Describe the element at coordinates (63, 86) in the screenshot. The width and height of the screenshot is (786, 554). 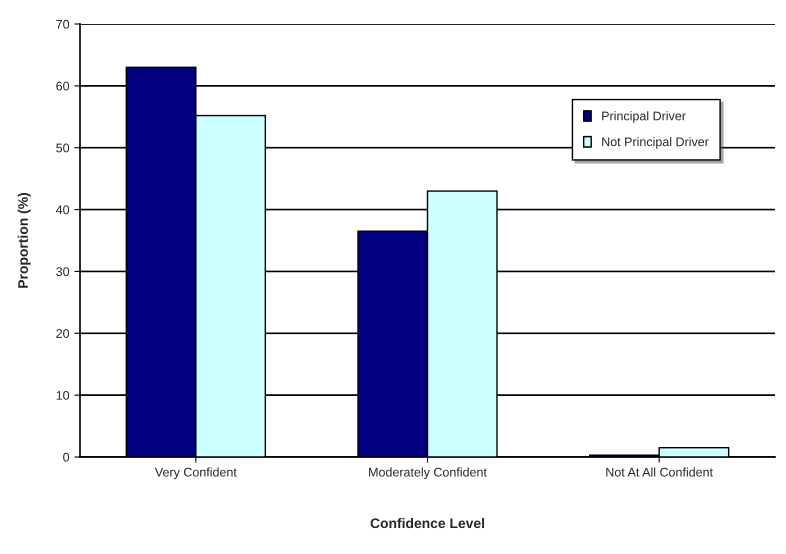
I see `y-tick-label: 60` at that location.